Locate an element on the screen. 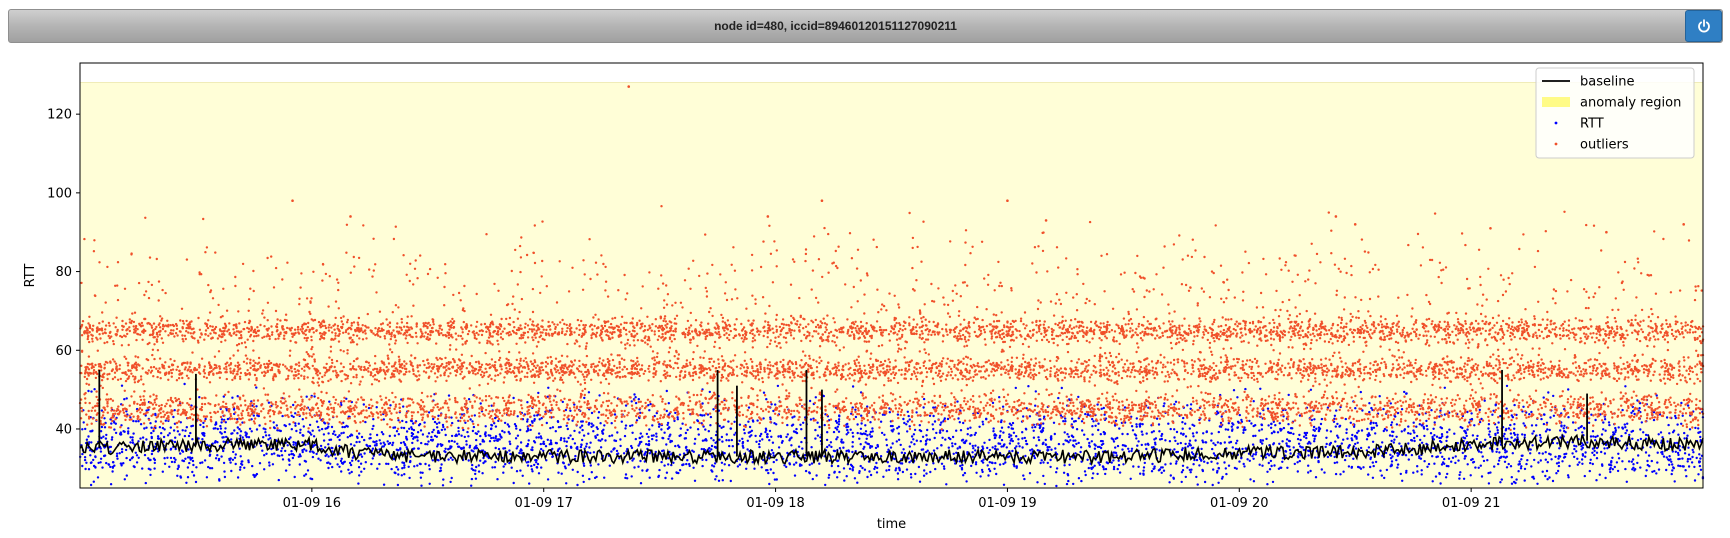 The height and width of the screenshot is (538, 1730). power-button is located at coordinates (1703, 26).